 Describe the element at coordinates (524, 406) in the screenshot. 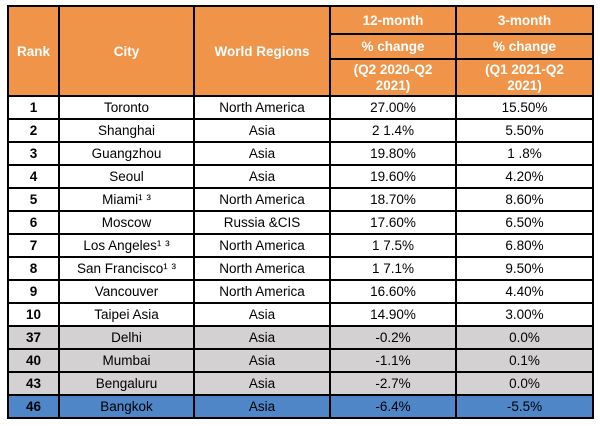

I see `cell-3-month-change: -5.5%` at that location.